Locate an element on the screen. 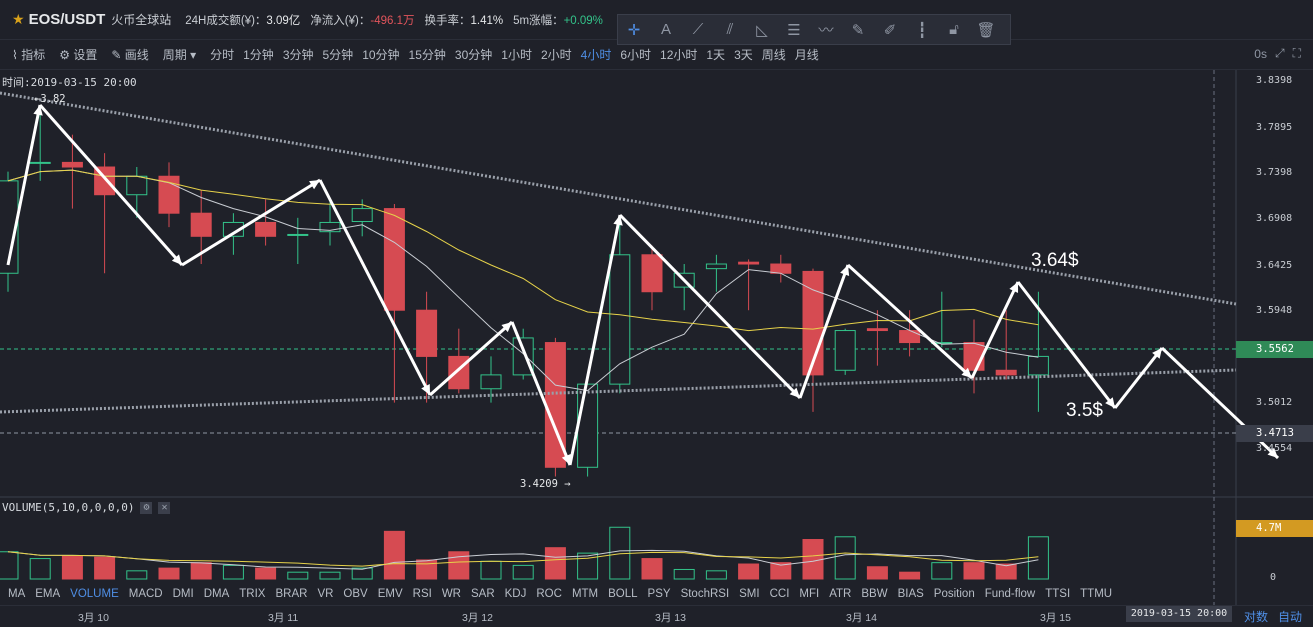  indicator-tab: Position is located at coordinates (954, 594).